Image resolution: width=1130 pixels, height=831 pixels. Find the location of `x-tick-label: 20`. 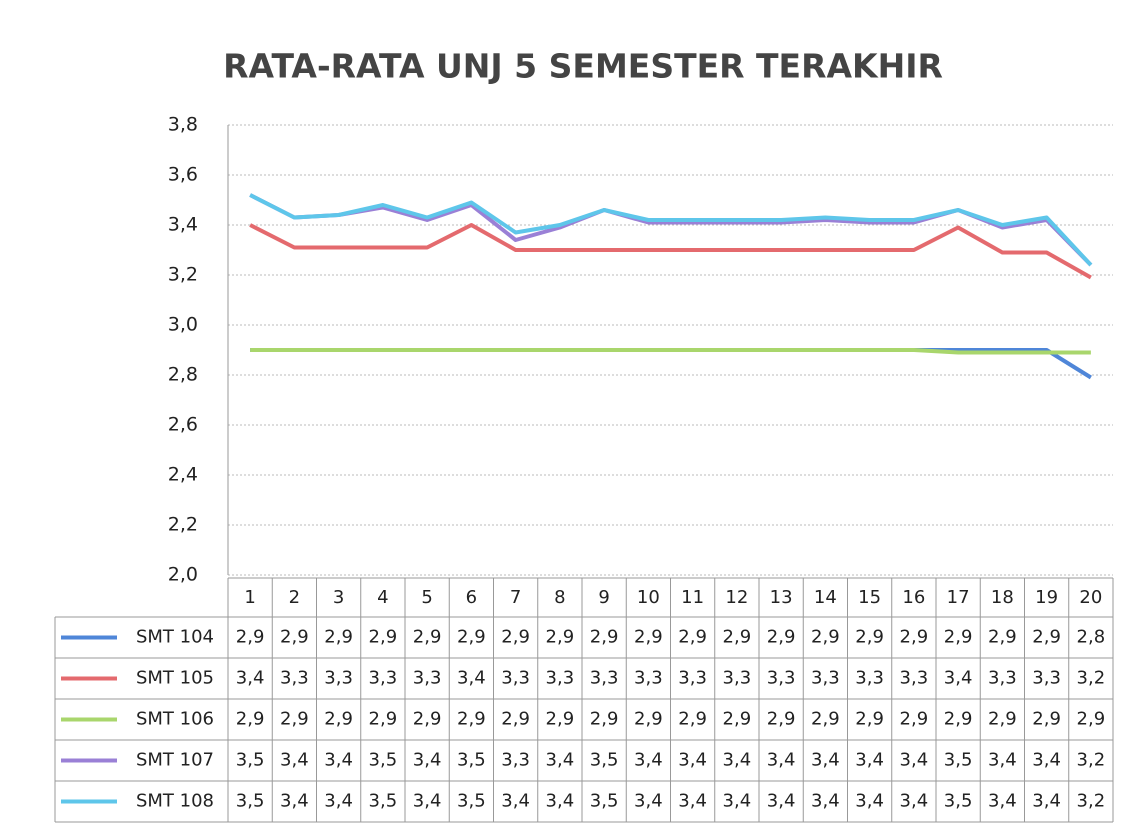

x-tick-label: 20 is located at coordinates (1090, 597).